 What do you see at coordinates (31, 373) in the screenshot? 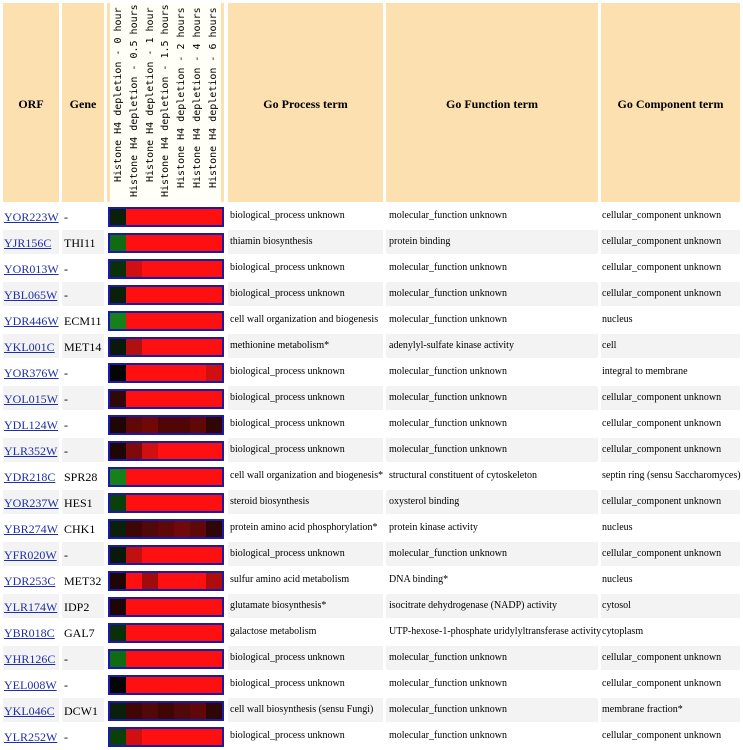
I see `orf-link: YOR376W` at bounding box center [31, 373].